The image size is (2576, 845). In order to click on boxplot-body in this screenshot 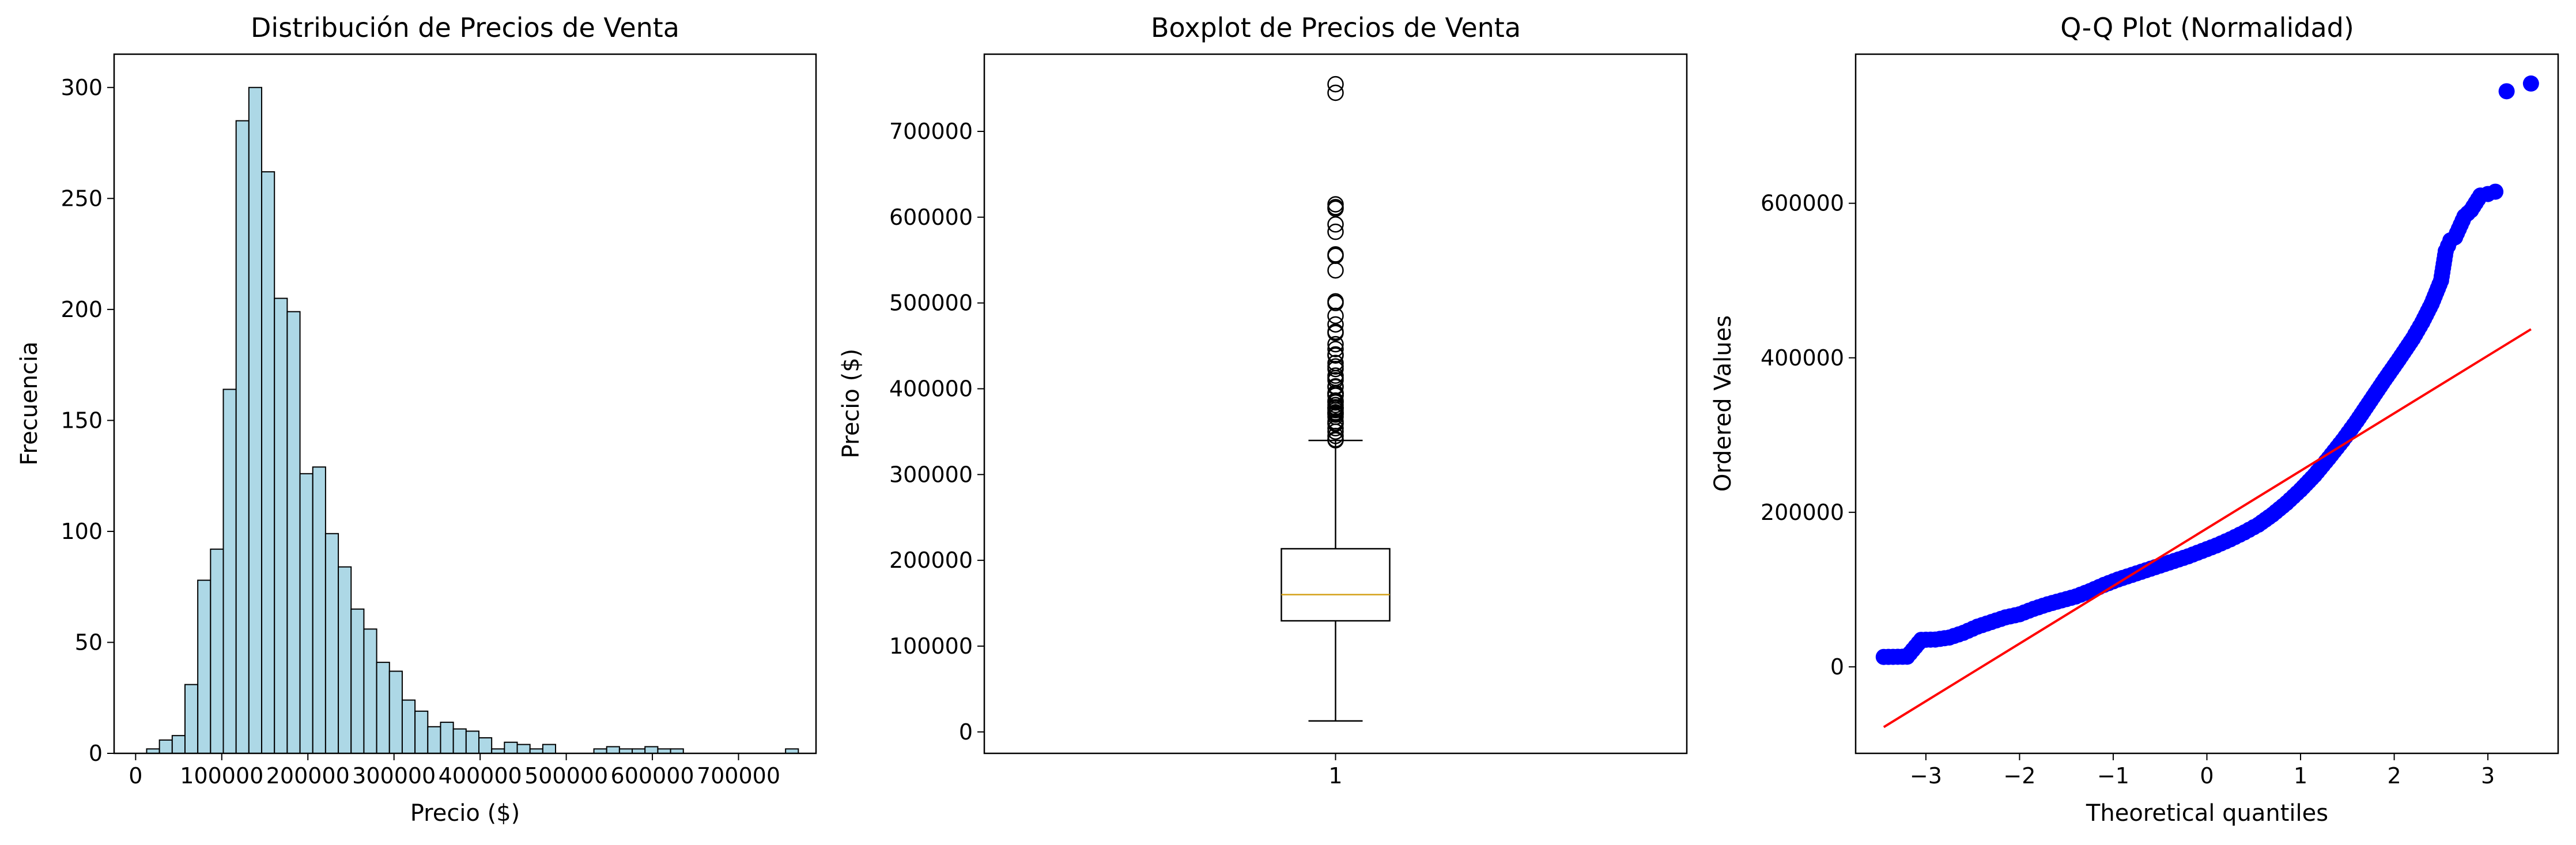, I will do `click(1336, 399)`.